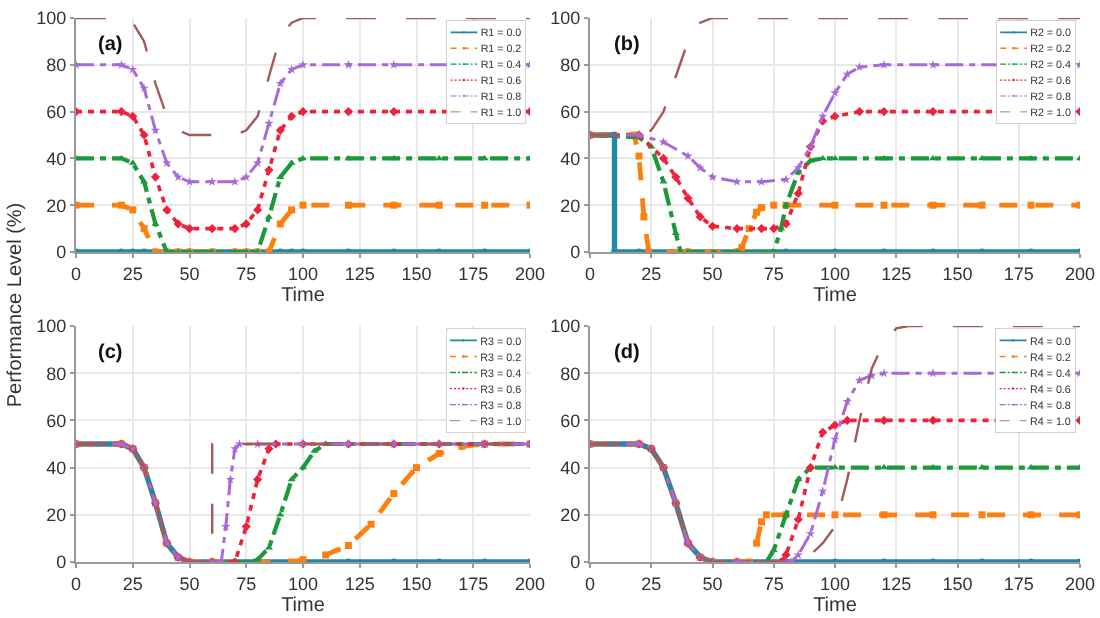  What do you see at coordinates (627, 353) in the screenshot?
I see `annotation: (d)` at bounding box center [627, 353].